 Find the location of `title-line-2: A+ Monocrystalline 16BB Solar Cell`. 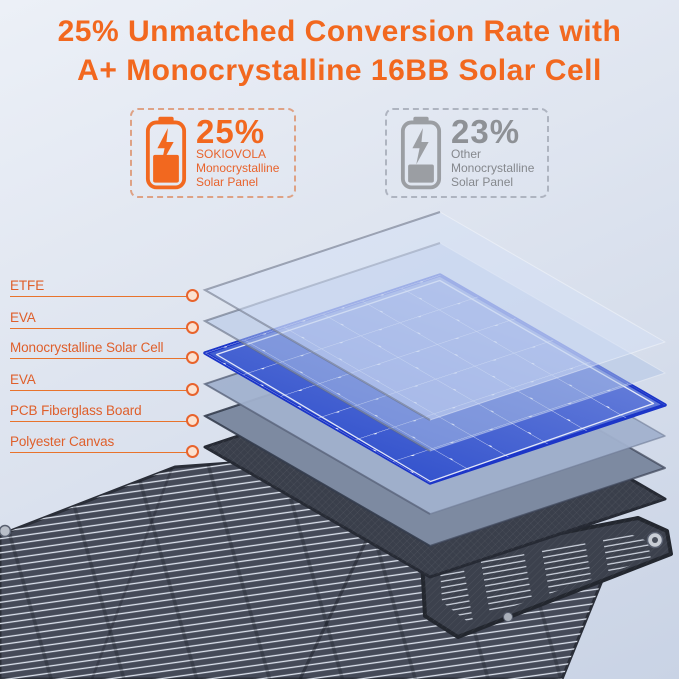

title-line-2: A+ Monocrystalline 16BB Solar Cell is located at coordinates (339, 70).